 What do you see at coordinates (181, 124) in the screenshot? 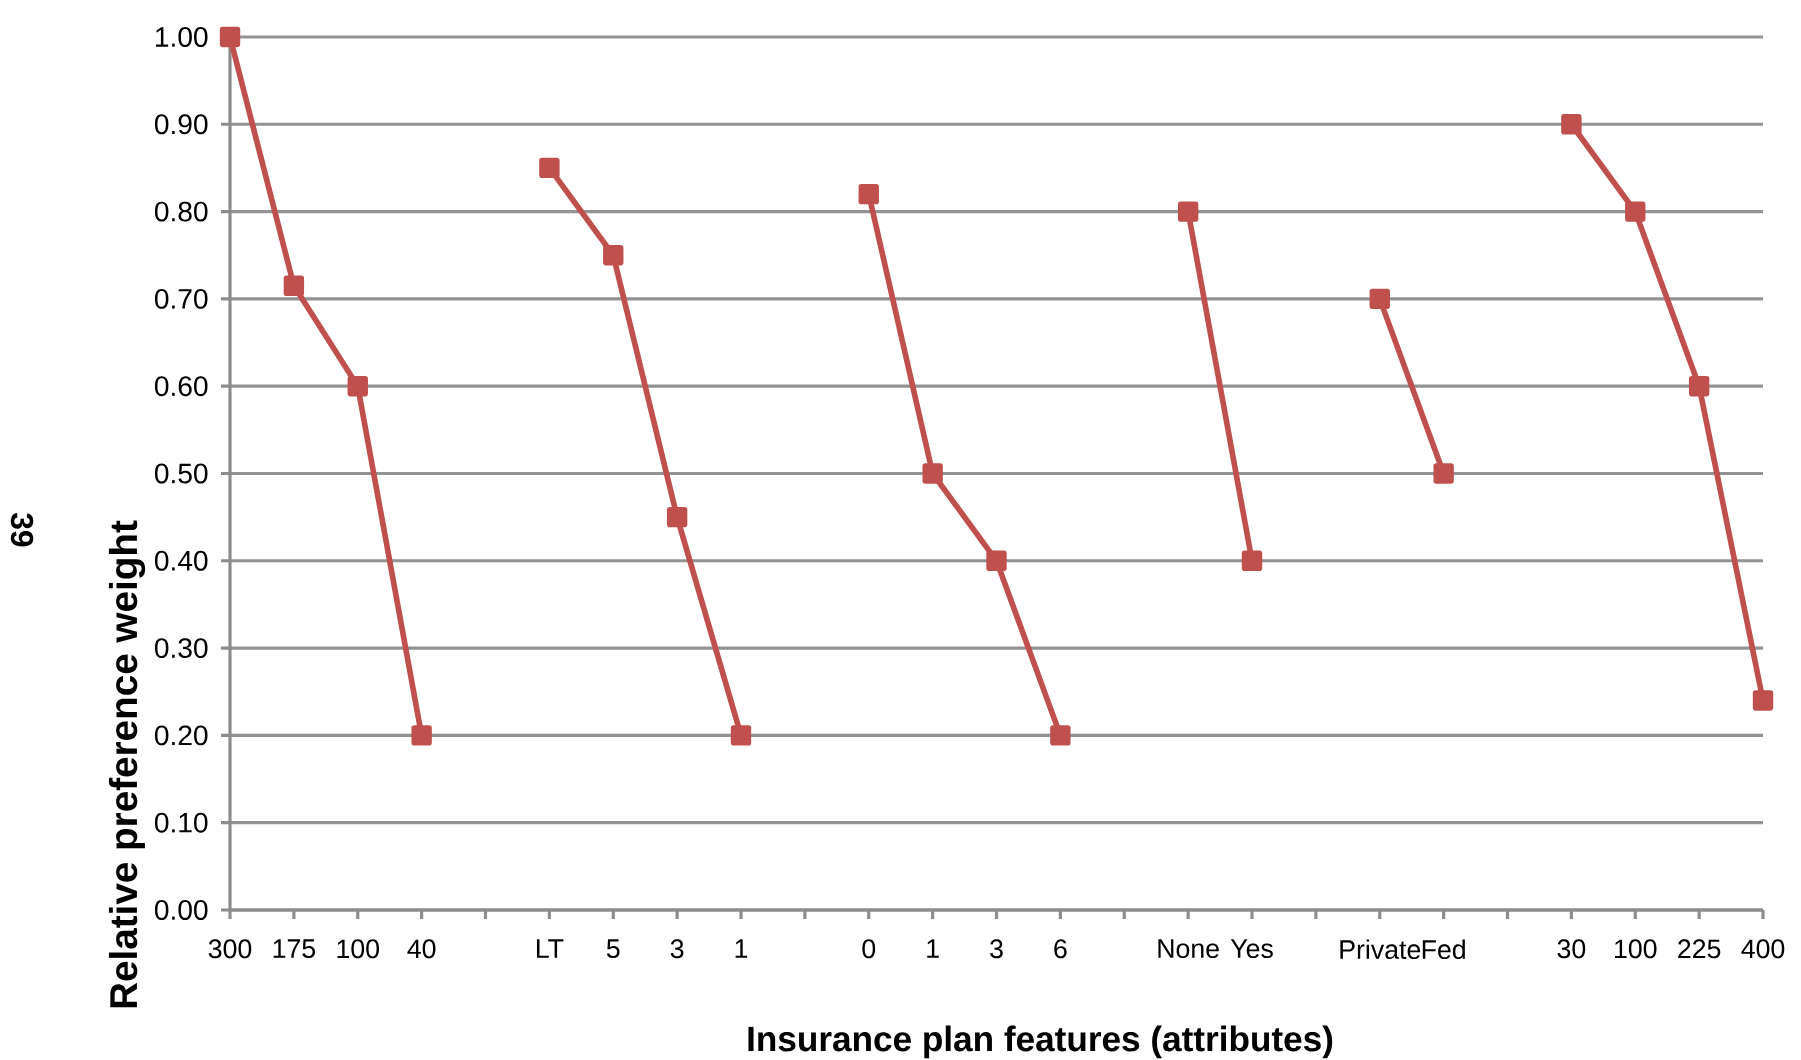
I see `y-tick-label: 0.90` at bounding box center [181, 124].